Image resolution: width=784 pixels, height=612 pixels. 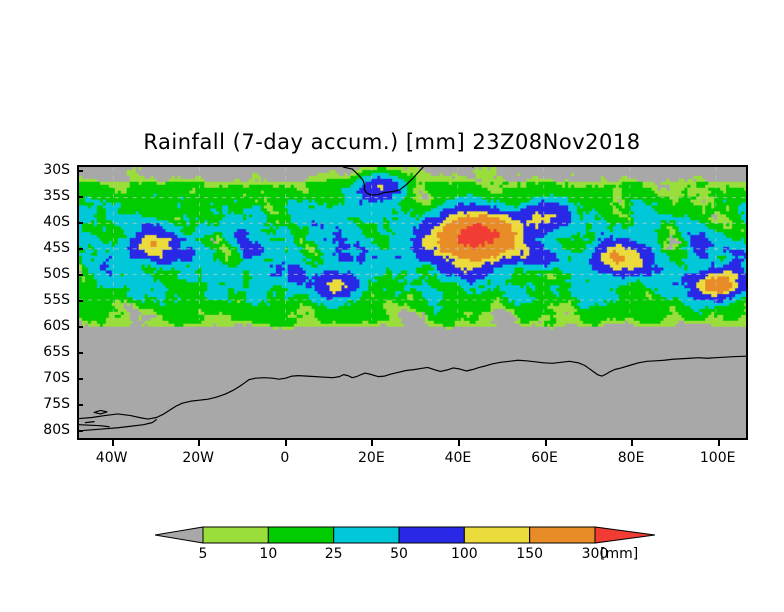 I want to click on y-axis-tick-label: 55S, so click(x=56, y=299).